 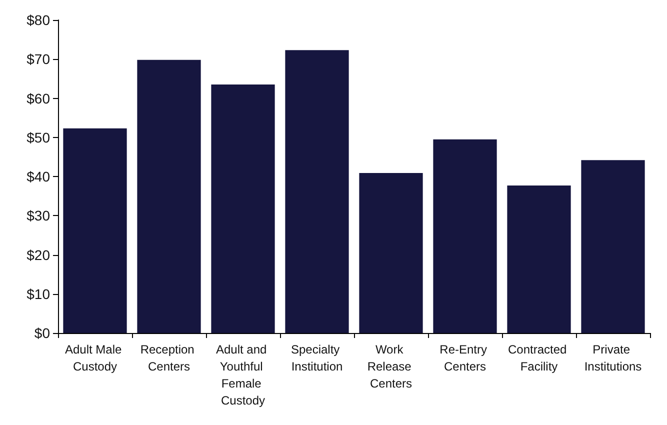 I want to click on y-tick-label: $40, so click(x=38, y=176).